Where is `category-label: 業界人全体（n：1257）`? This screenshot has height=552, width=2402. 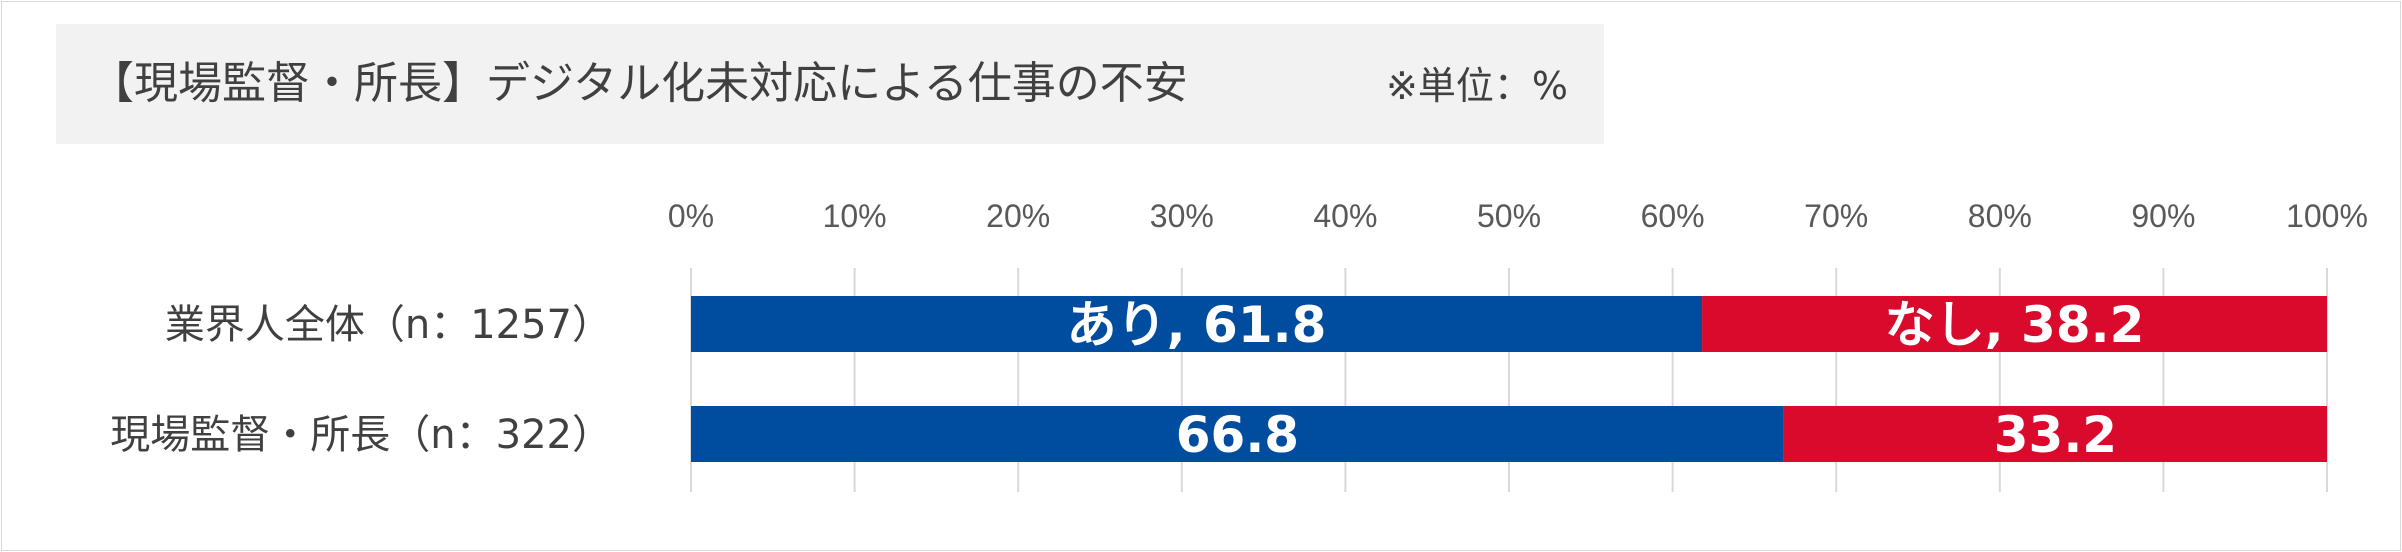
category-label: 業界人全体（n：1257） is located at coordinates (388, 325).